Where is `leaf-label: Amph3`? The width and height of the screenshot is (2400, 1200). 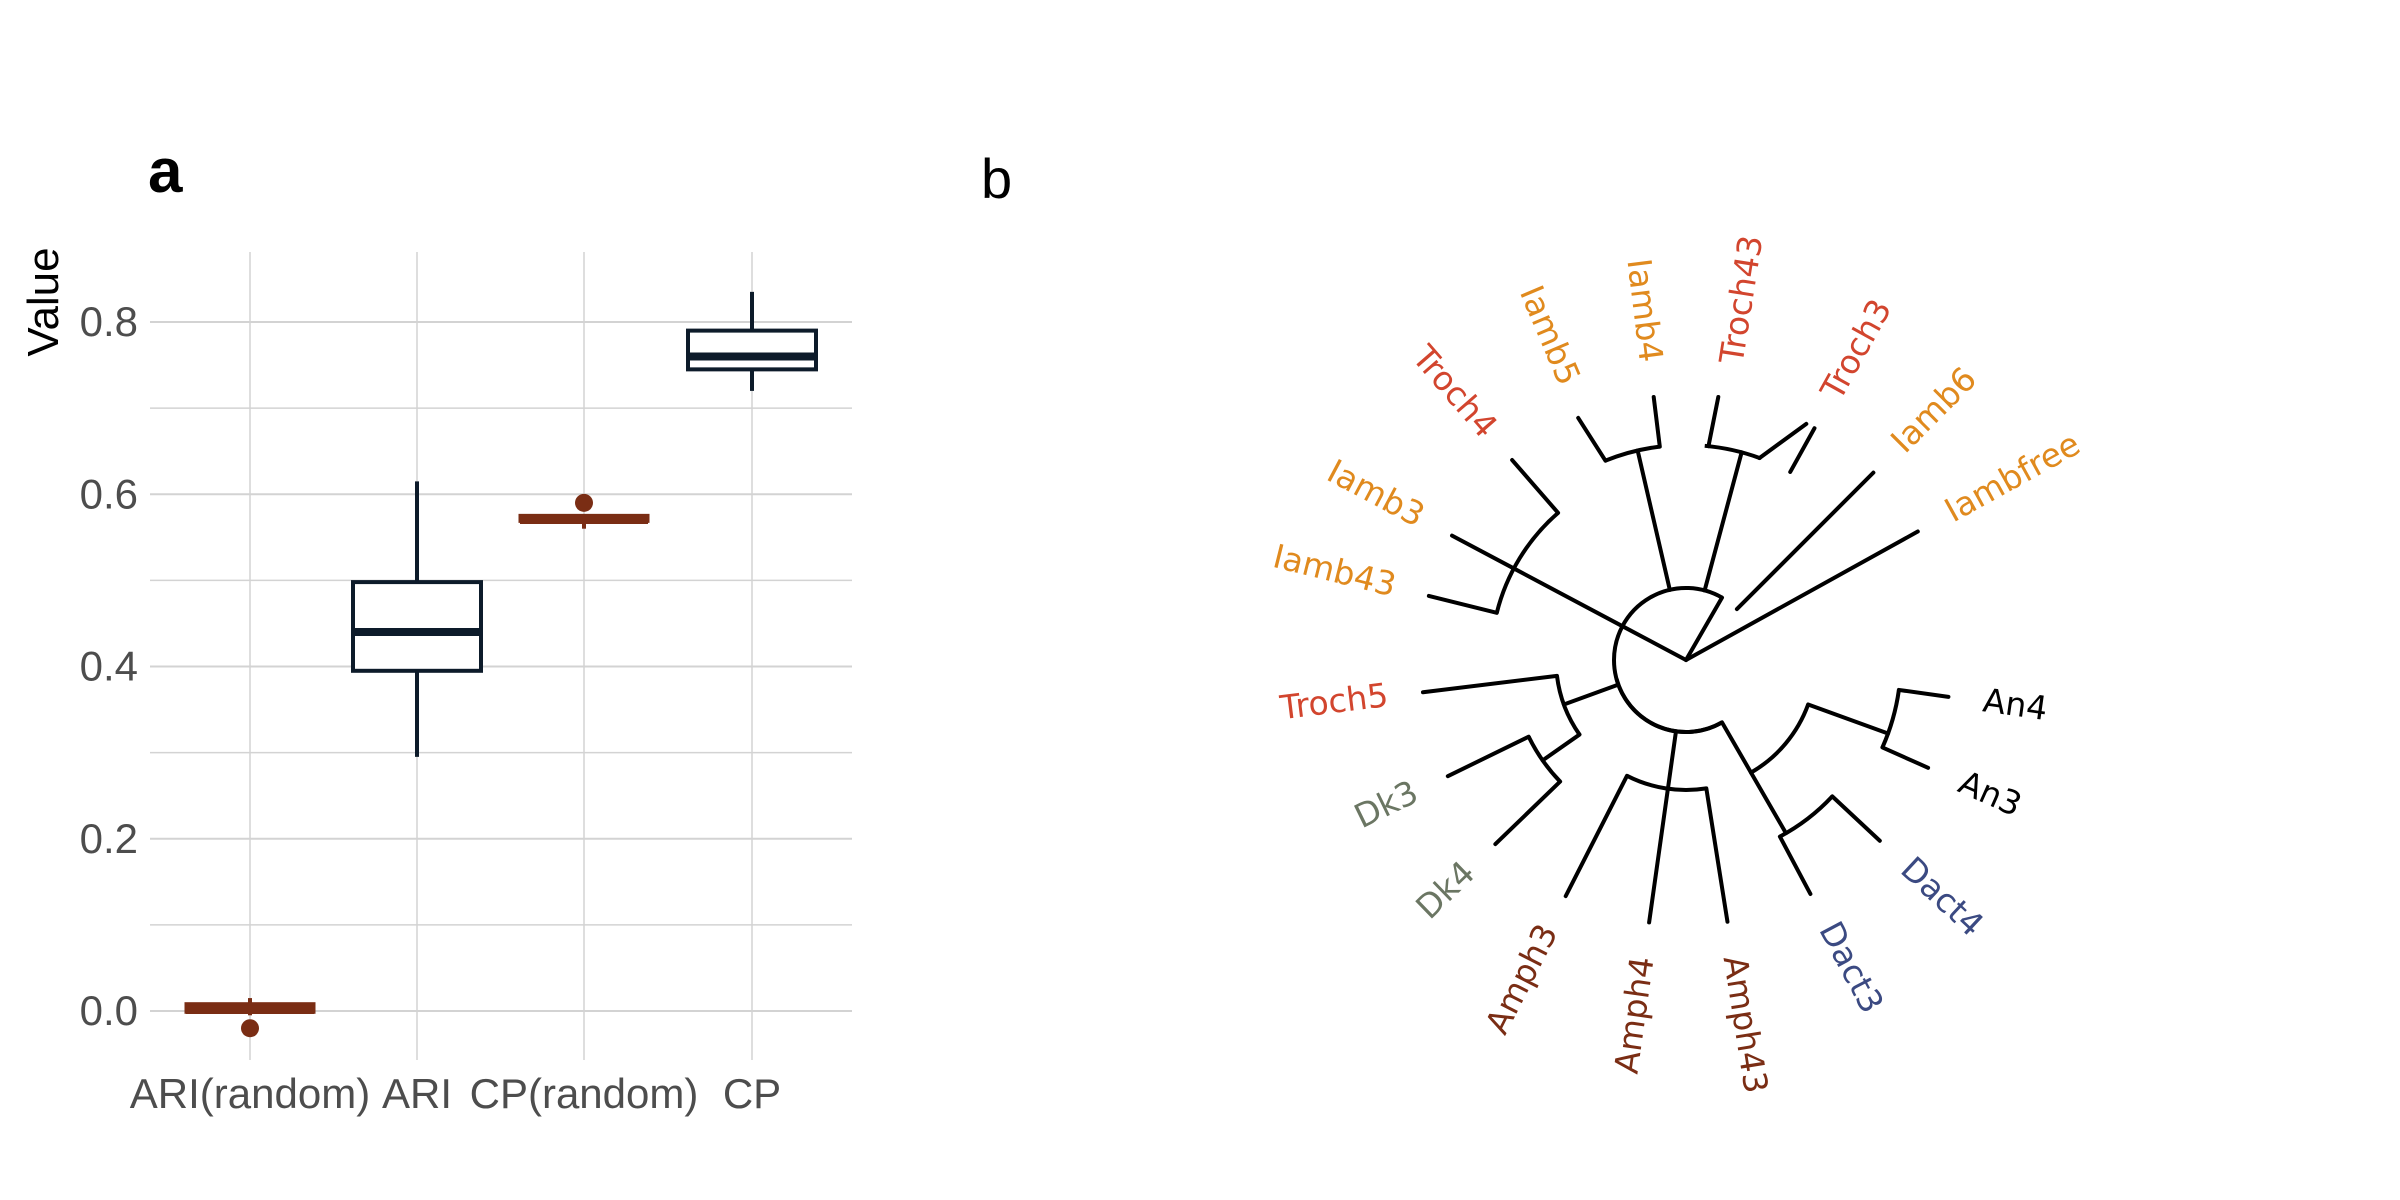
leaf-label: Amph3 is located at coordinates (1521, 979).